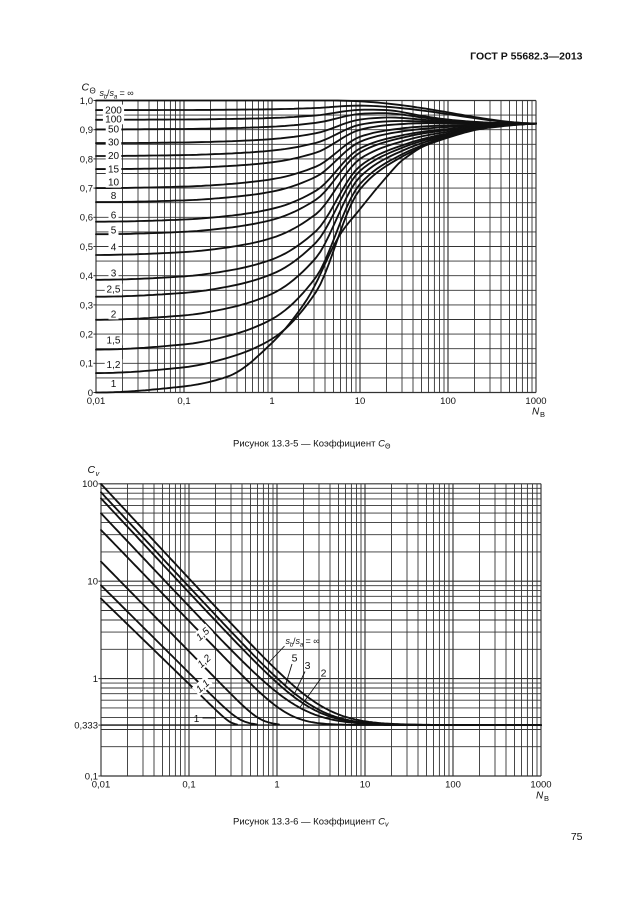 The image size is (630, 913). I want to click on svg-text: 0,7, so click(86, 189).